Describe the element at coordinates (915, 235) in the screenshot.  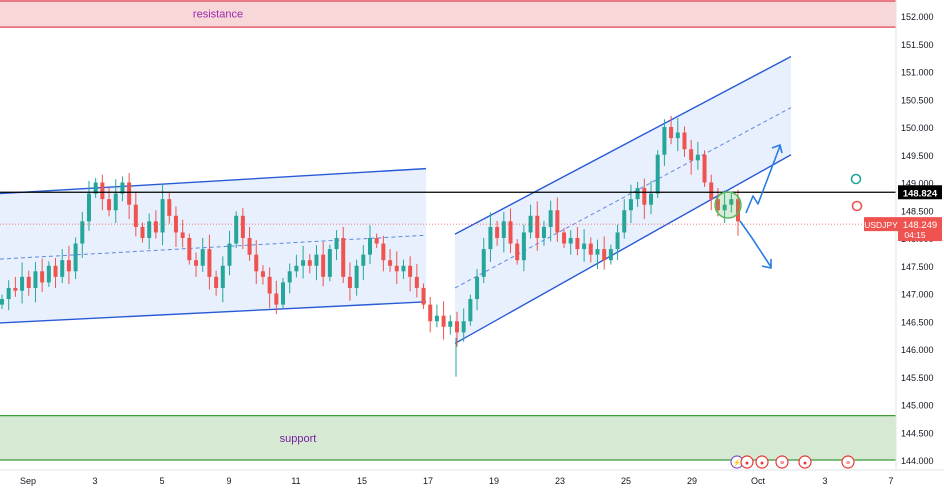
I see `countdown-label: 04:15` at that location.